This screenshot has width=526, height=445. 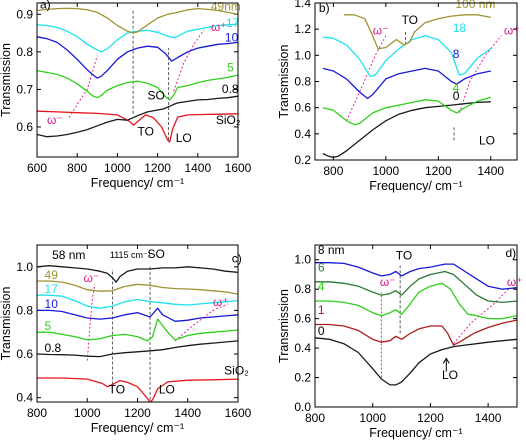 I want to click on annotation-label: 58 nm, so click(x=68, y=255).